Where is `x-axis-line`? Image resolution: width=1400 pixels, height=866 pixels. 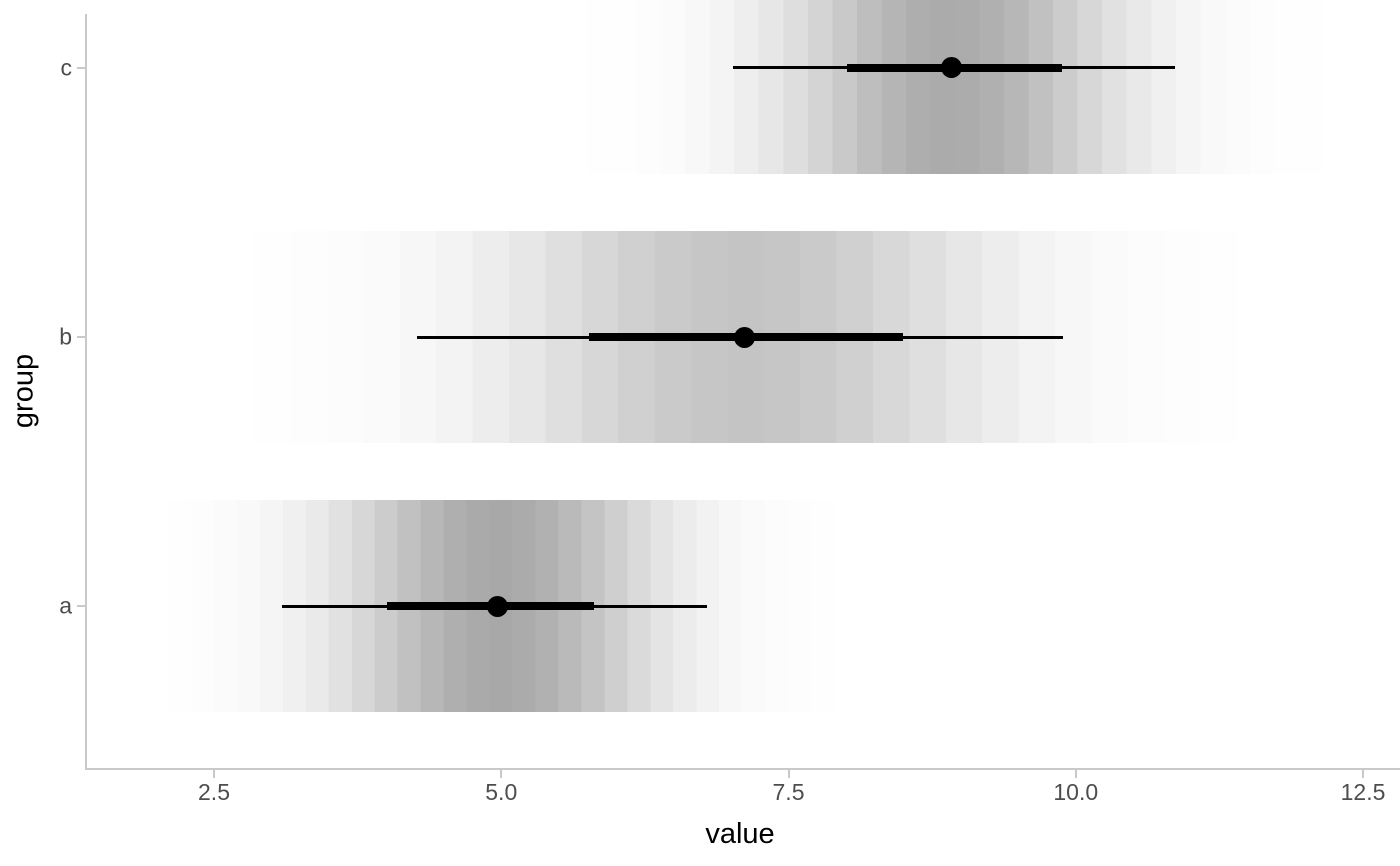 x-axis-line is located at coordinates (742, 769).